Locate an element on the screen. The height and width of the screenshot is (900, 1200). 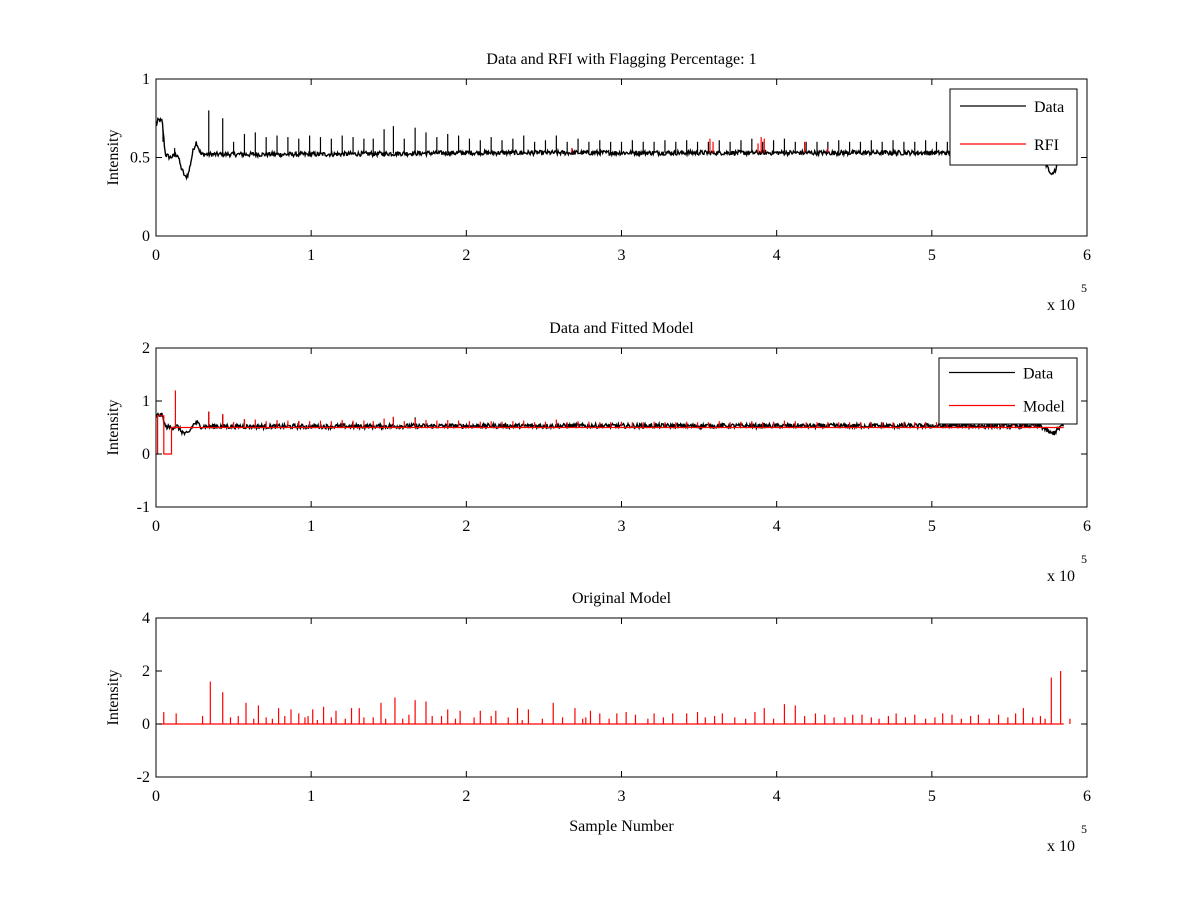
y-tick-label: -1 is located at coordinates (143, 507).